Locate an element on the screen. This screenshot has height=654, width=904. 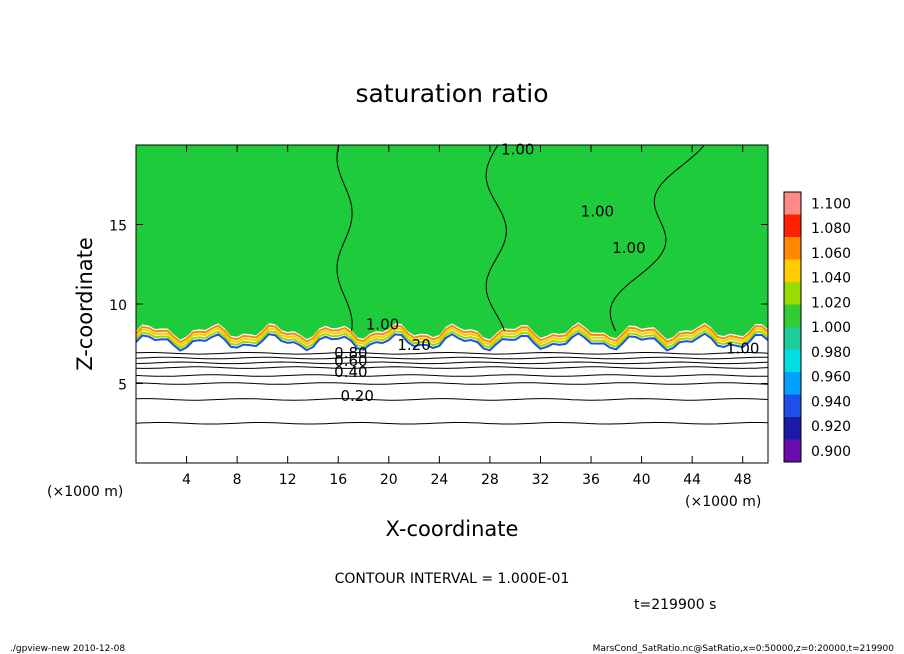
x-tick-label: 28 is located at coordinates (490, 480).